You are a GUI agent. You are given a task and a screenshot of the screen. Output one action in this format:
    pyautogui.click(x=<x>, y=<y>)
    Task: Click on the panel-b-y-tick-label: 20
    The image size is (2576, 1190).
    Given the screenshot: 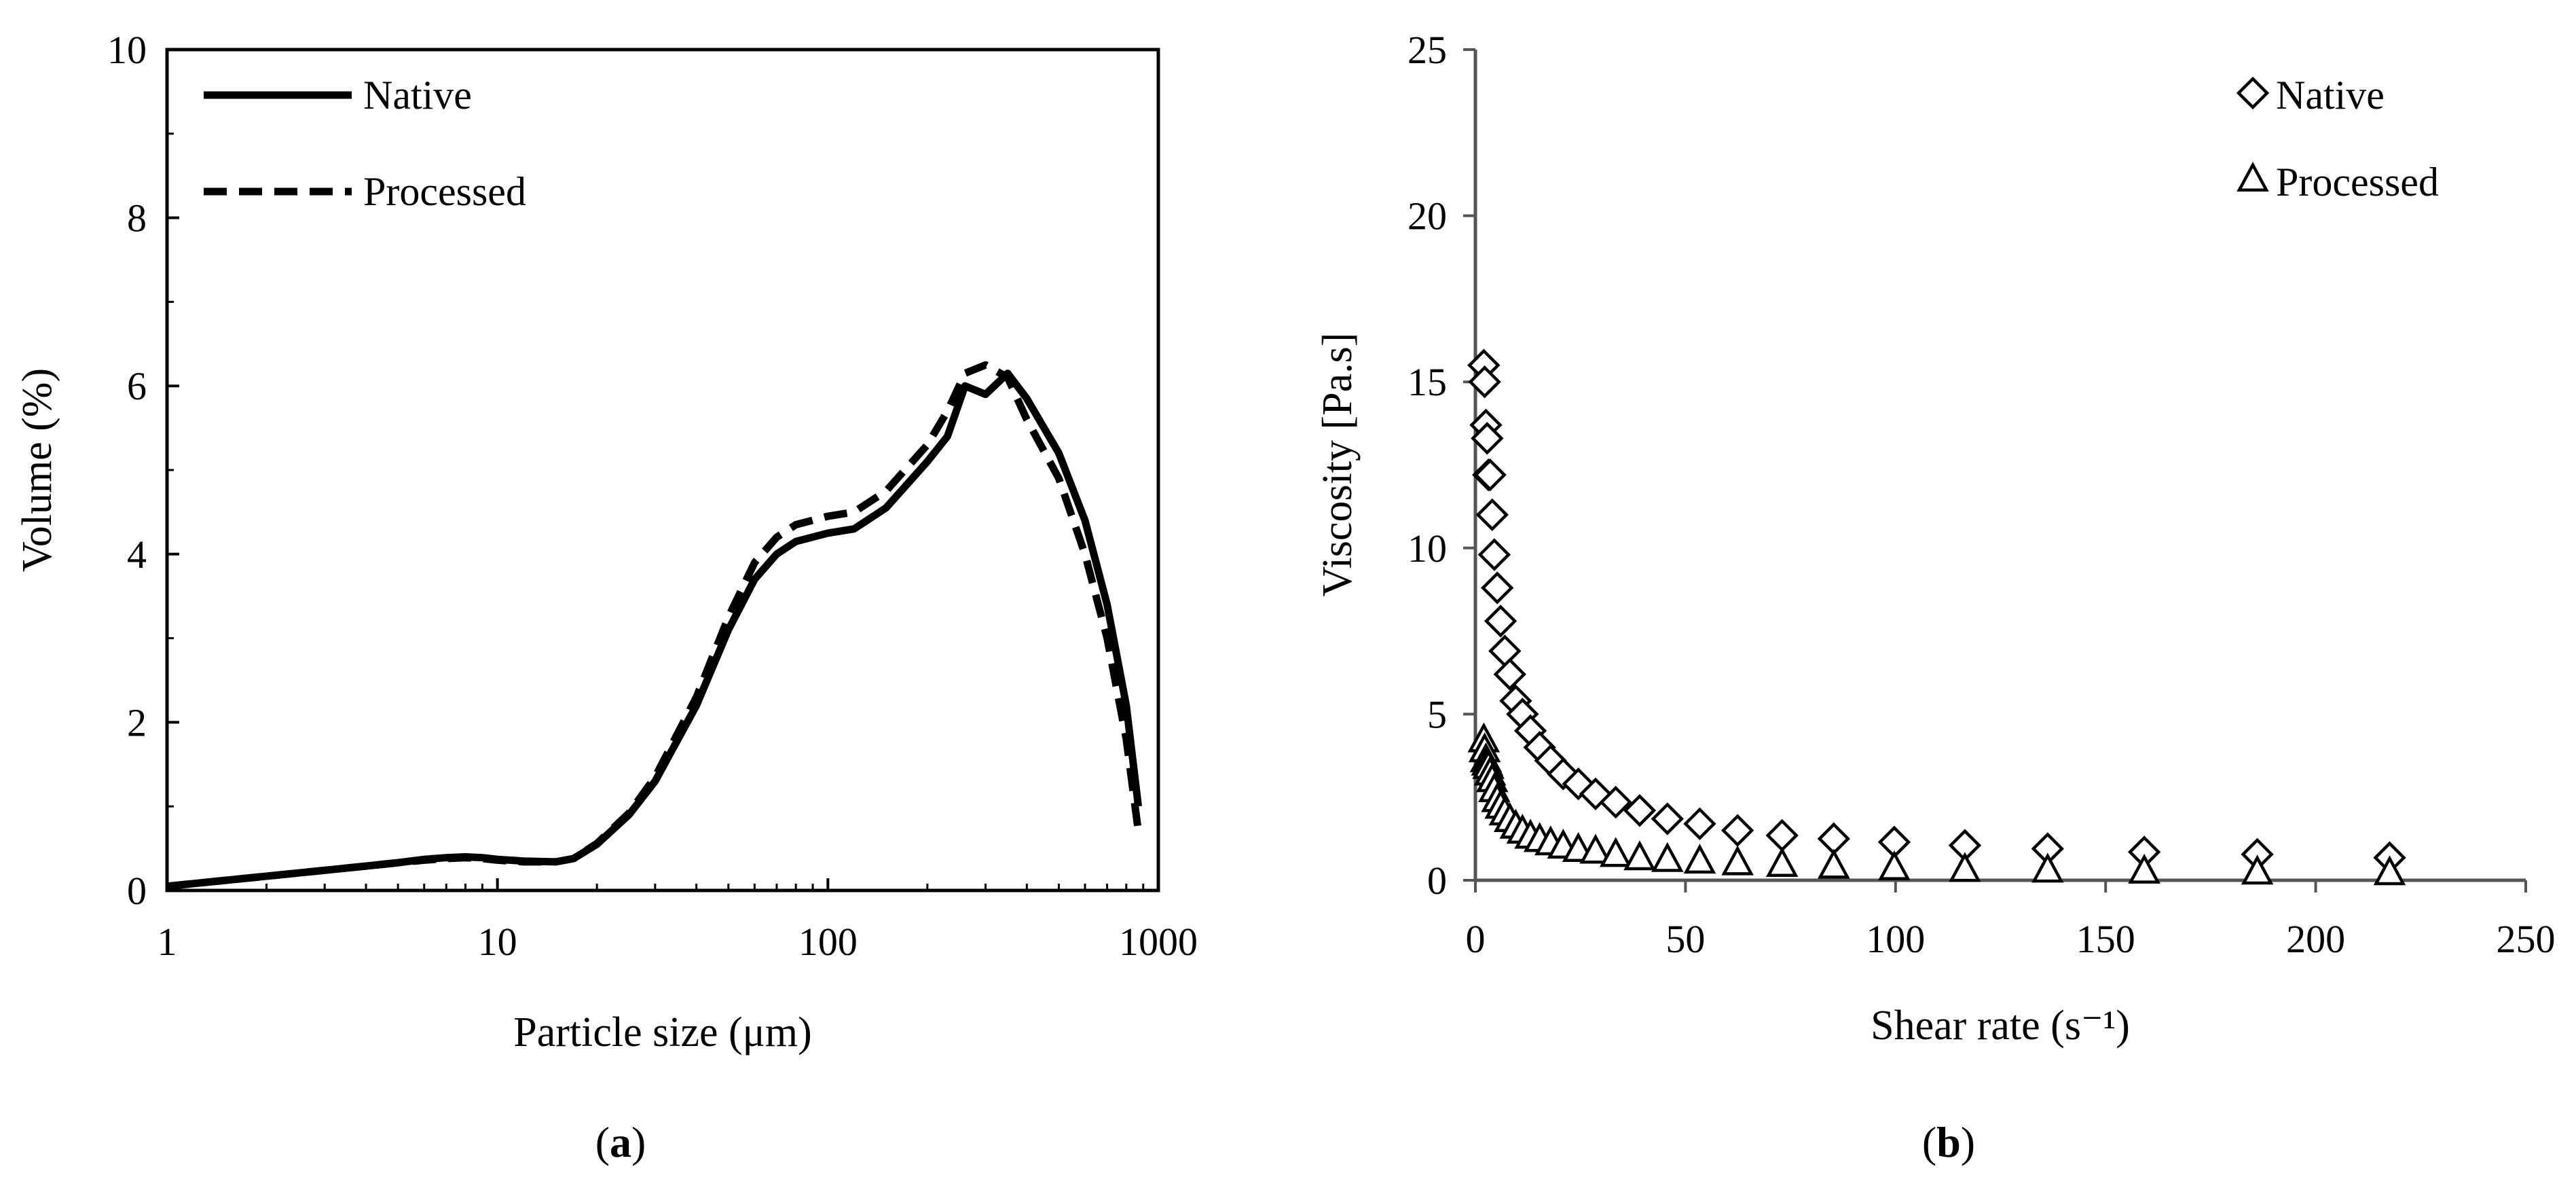 What is the action you would take?
    pyautogui.click(x=1427, y=216)
    